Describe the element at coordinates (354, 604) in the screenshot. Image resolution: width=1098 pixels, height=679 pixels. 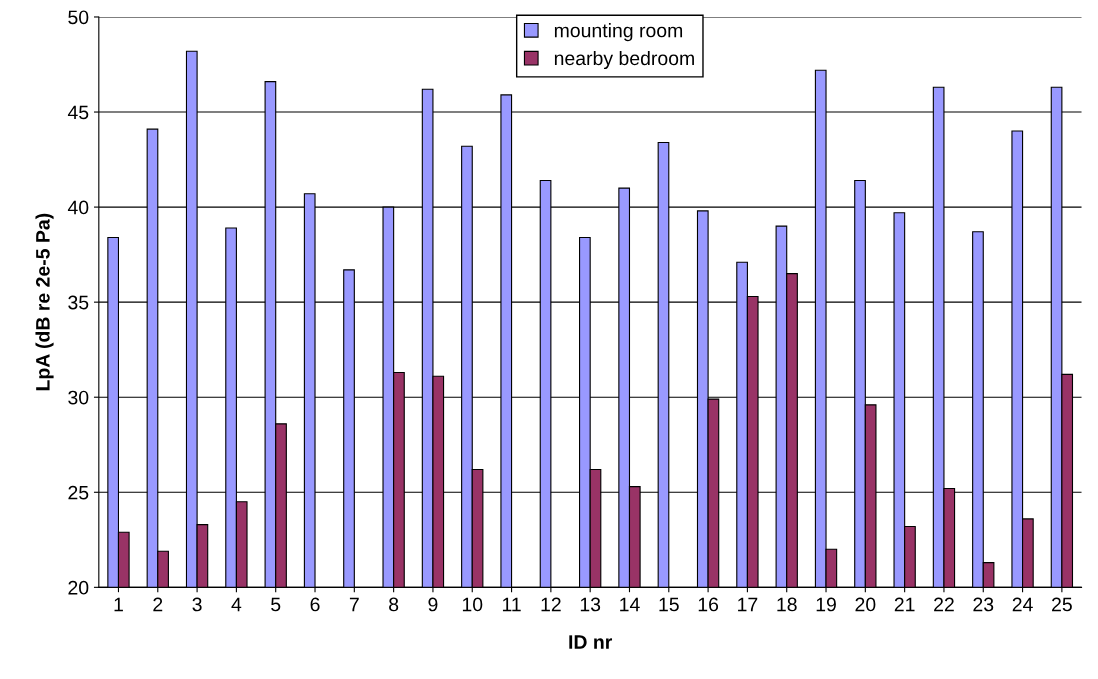
I see `x-tick-label: 7` at that location.